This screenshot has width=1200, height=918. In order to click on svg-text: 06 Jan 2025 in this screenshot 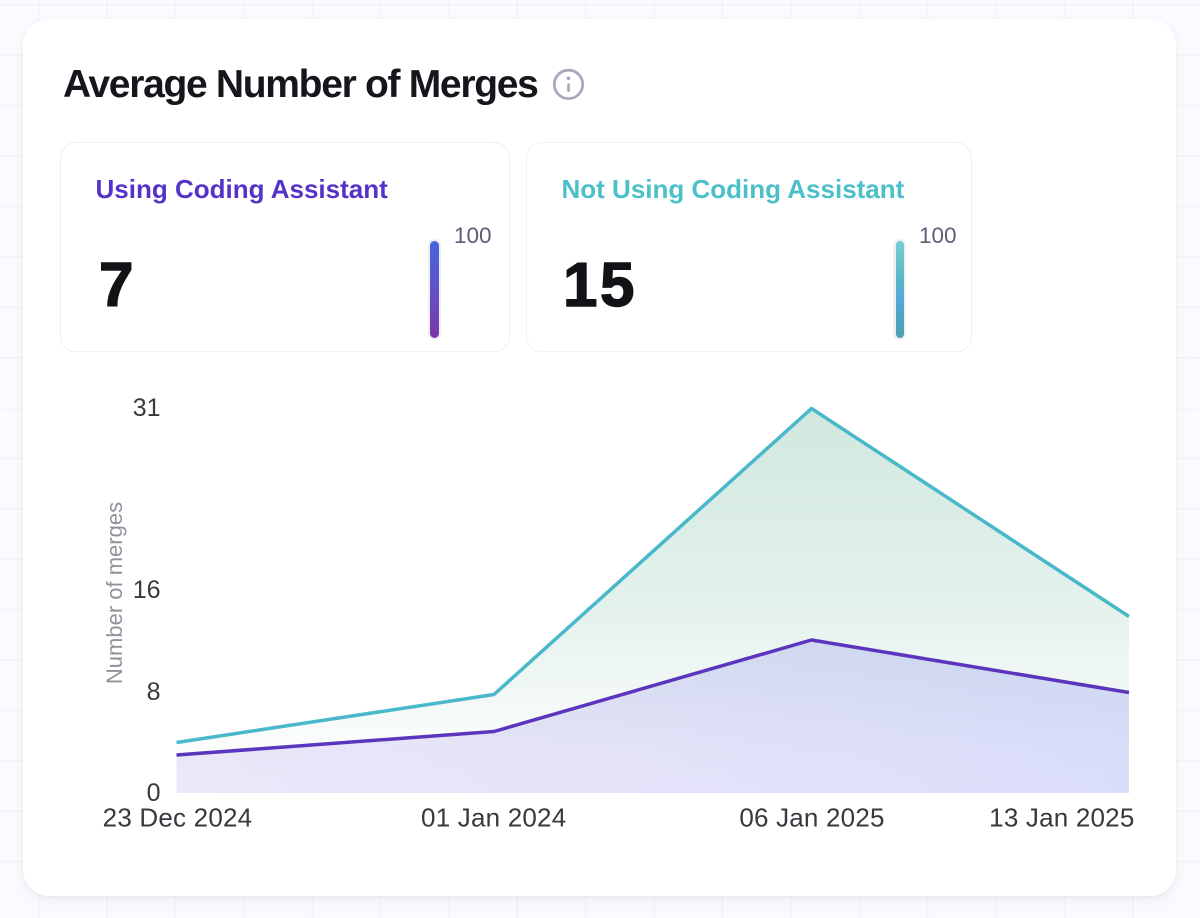, I will do `click(811, 818)`.